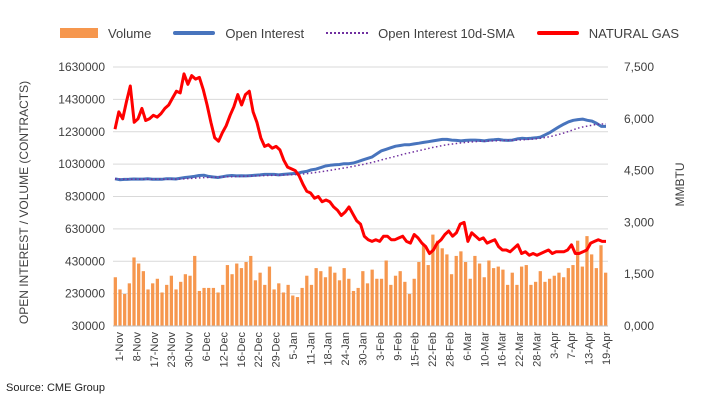 Image resolution: width=705 pixels, height=414 pixels. Describe the element at coordinates (81, 67) in the screenshot. I see `y-left-tick-label: 1630000` at that location.